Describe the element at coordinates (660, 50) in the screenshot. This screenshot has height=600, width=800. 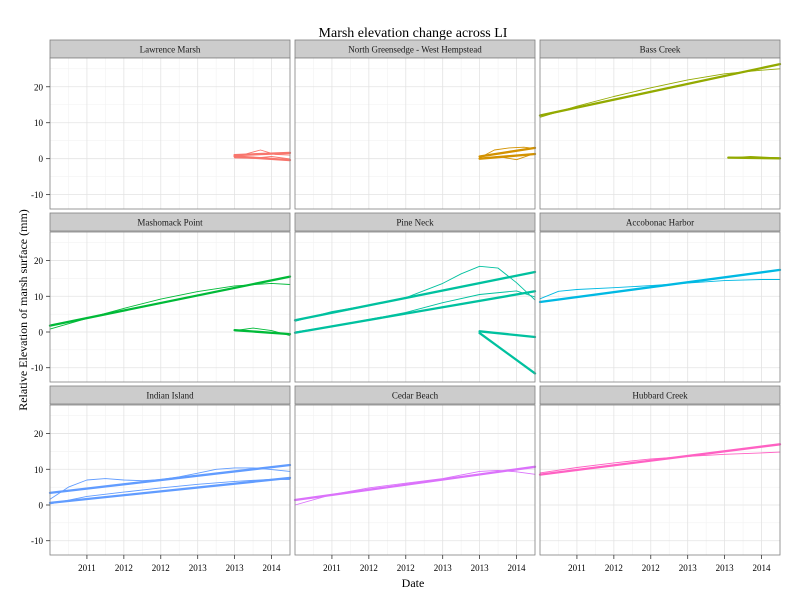
I see `facet-strip-label: Bass Creek` at that location.